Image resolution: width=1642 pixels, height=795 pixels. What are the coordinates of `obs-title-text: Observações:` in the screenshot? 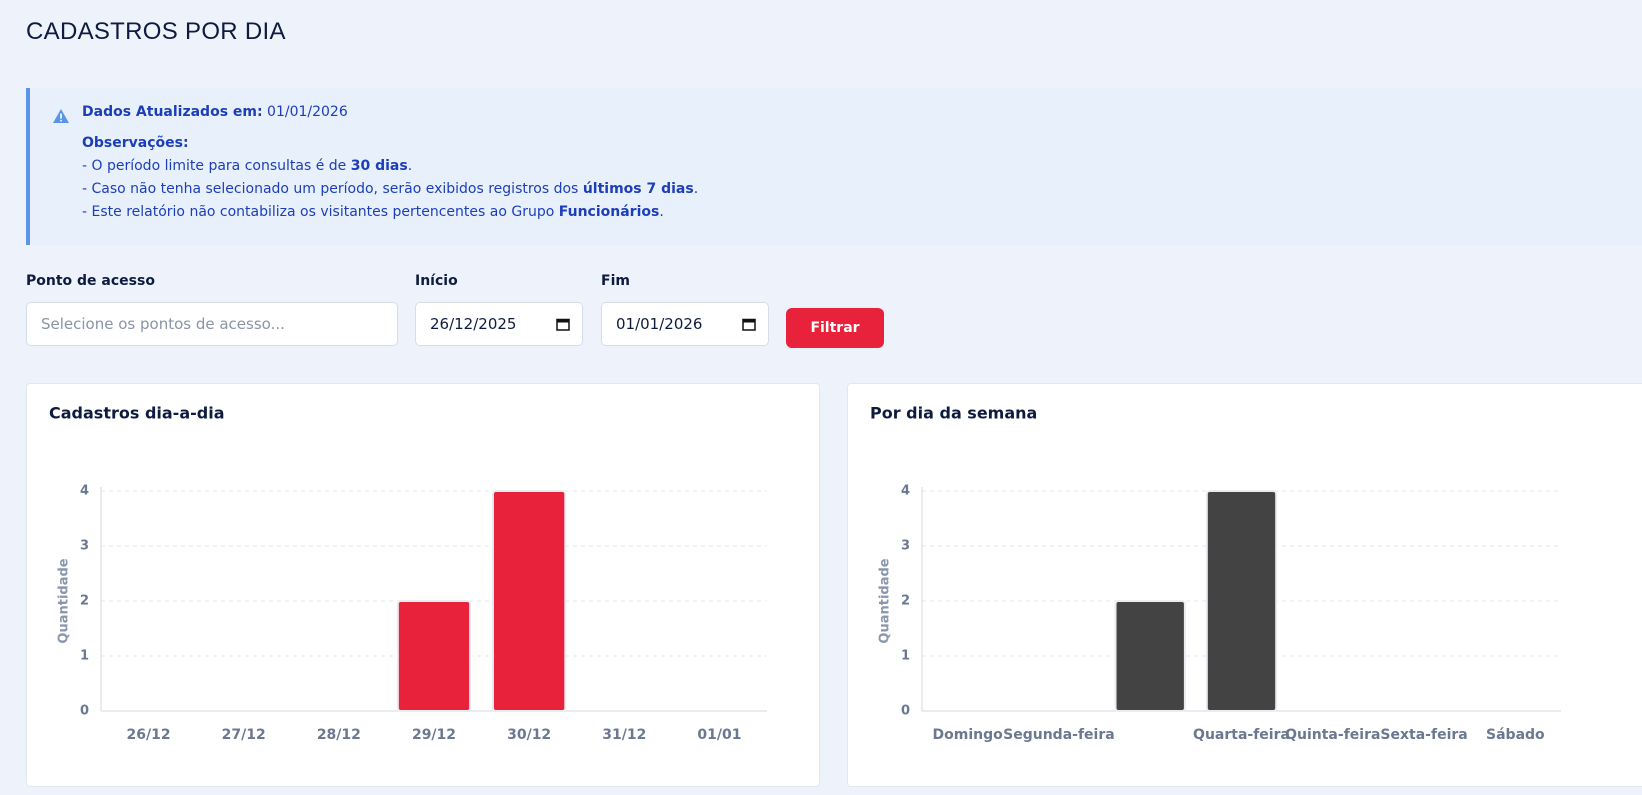 It's located at (135, 143).